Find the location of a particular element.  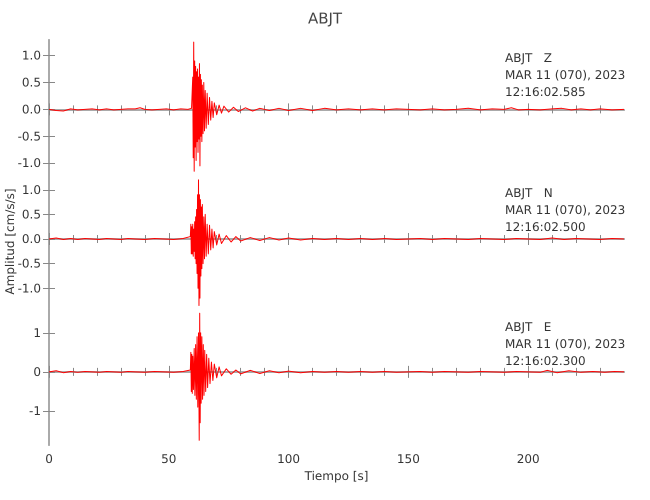

chart-title: ABJT is located at coordinates (325, 19).